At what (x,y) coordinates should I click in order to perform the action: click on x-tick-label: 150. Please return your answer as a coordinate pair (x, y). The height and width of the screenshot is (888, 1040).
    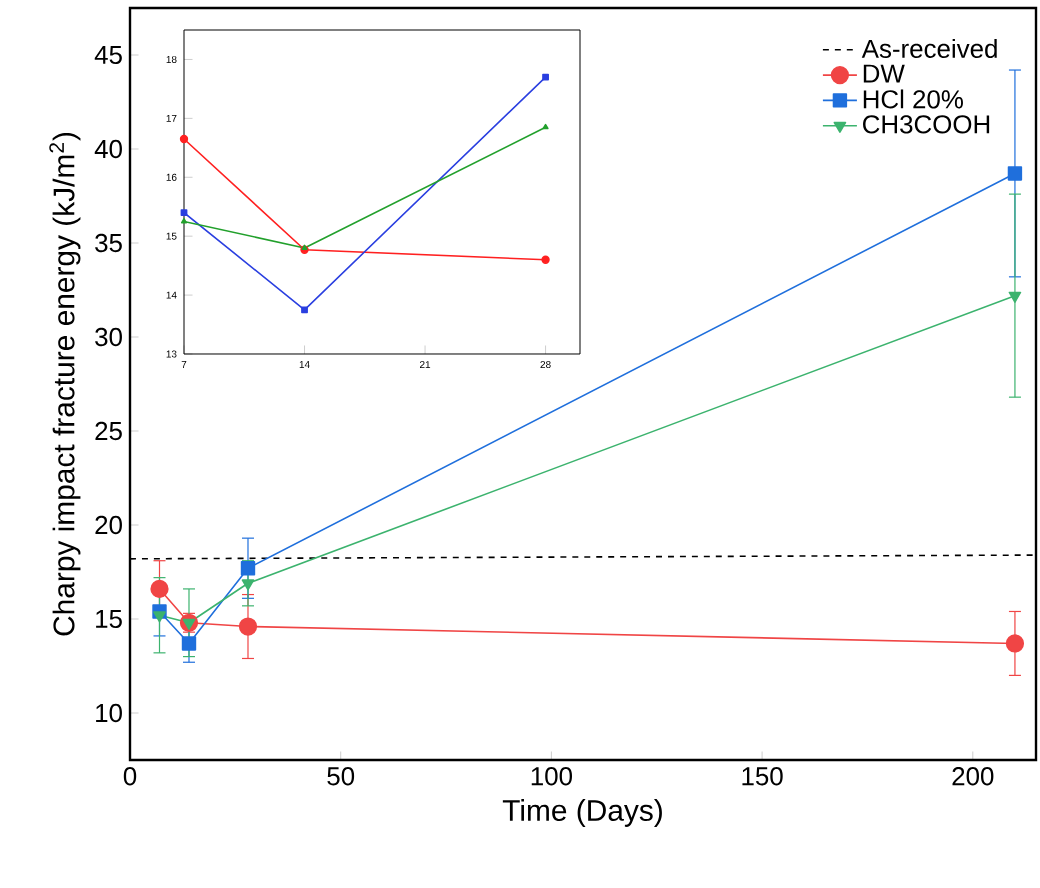
    Looking at the image, I should click on (762, 776).